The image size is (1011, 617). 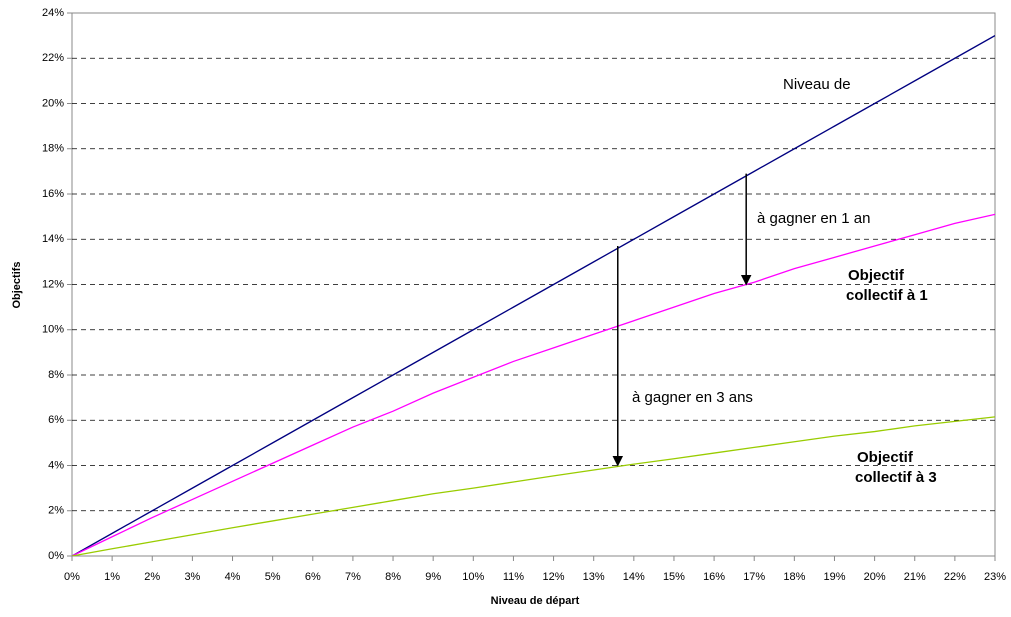 I want to click on y-tick-label: 20%, so click(x=53, y=103).